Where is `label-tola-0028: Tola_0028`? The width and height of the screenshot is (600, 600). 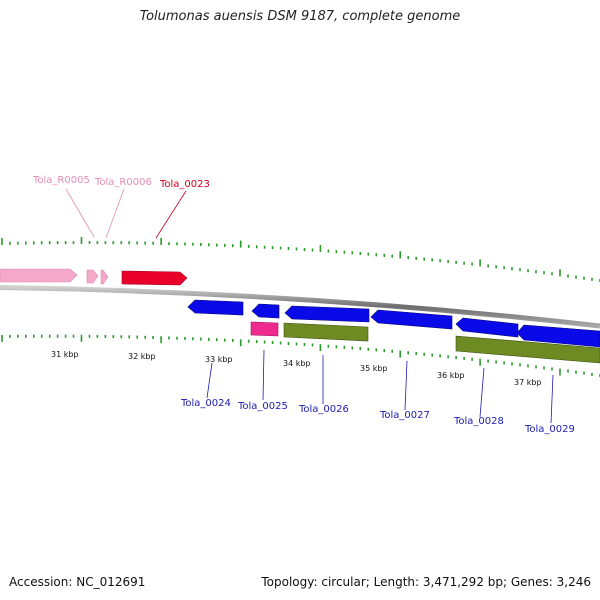 label-tola-0028: Tola_0028 is located at coordinates (478, 421).